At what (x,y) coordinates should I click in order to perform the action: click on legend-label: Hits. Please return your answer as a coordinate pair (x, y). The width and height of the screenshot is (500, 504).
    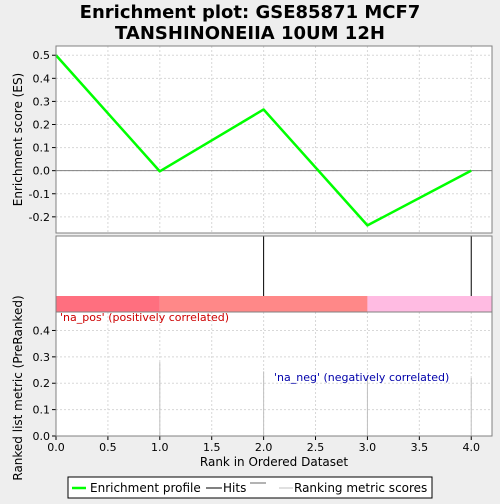
    Looking at the image, I should click on (234, 488).